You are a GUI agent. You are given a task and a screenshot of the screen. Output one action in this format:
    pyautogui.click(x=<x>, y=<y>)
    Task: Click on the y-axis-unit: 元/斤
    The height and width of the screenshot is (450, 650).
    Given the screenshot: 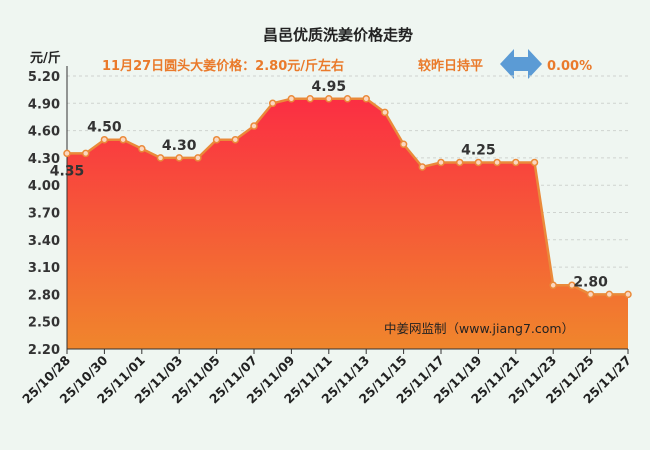 What is the action you would take?
    pyautogui.click(x=45, y=58)
    